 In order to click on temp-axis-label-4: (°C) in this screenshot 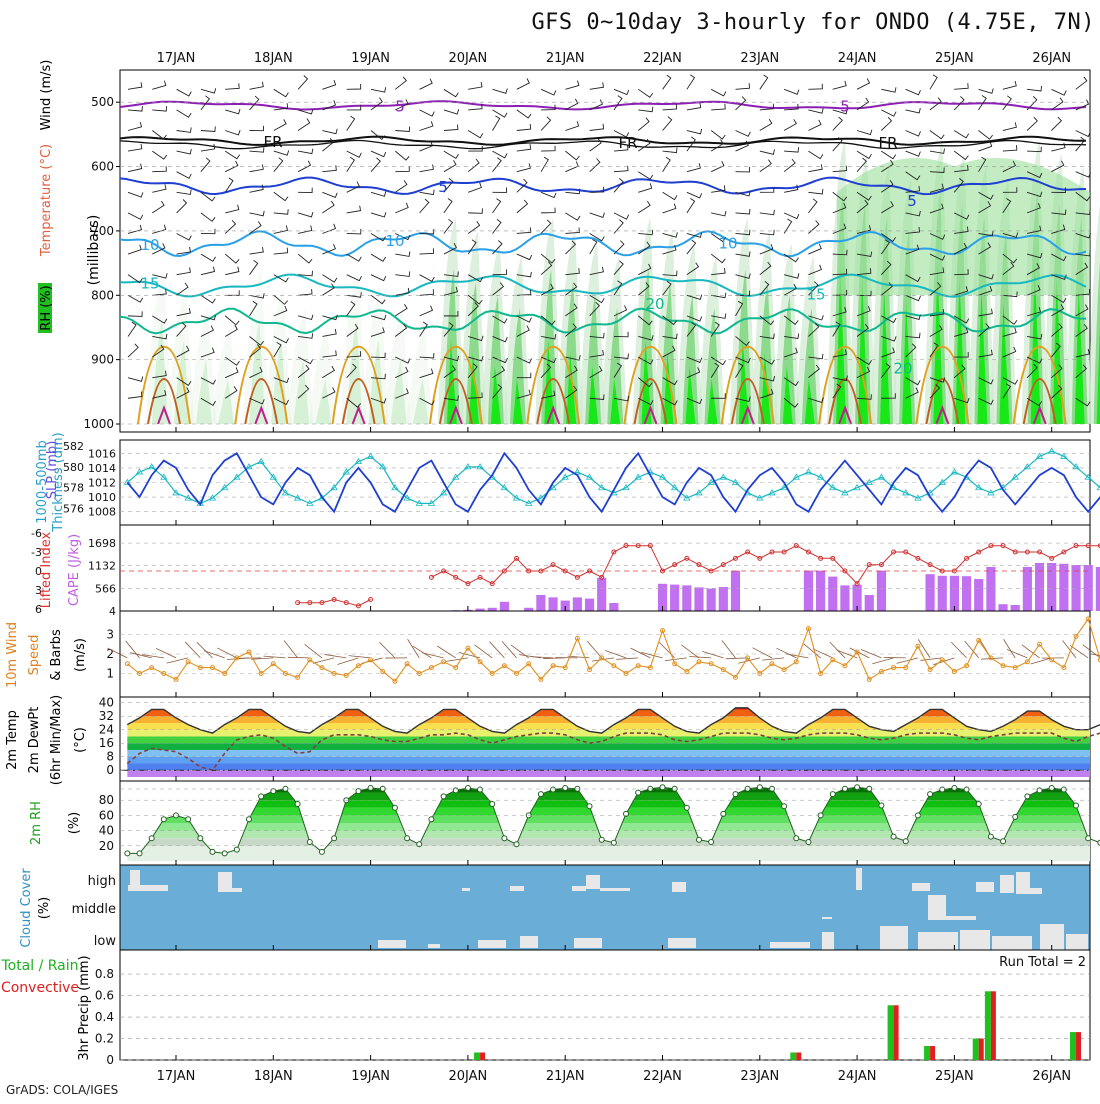, I will do `click(80, 740)`.